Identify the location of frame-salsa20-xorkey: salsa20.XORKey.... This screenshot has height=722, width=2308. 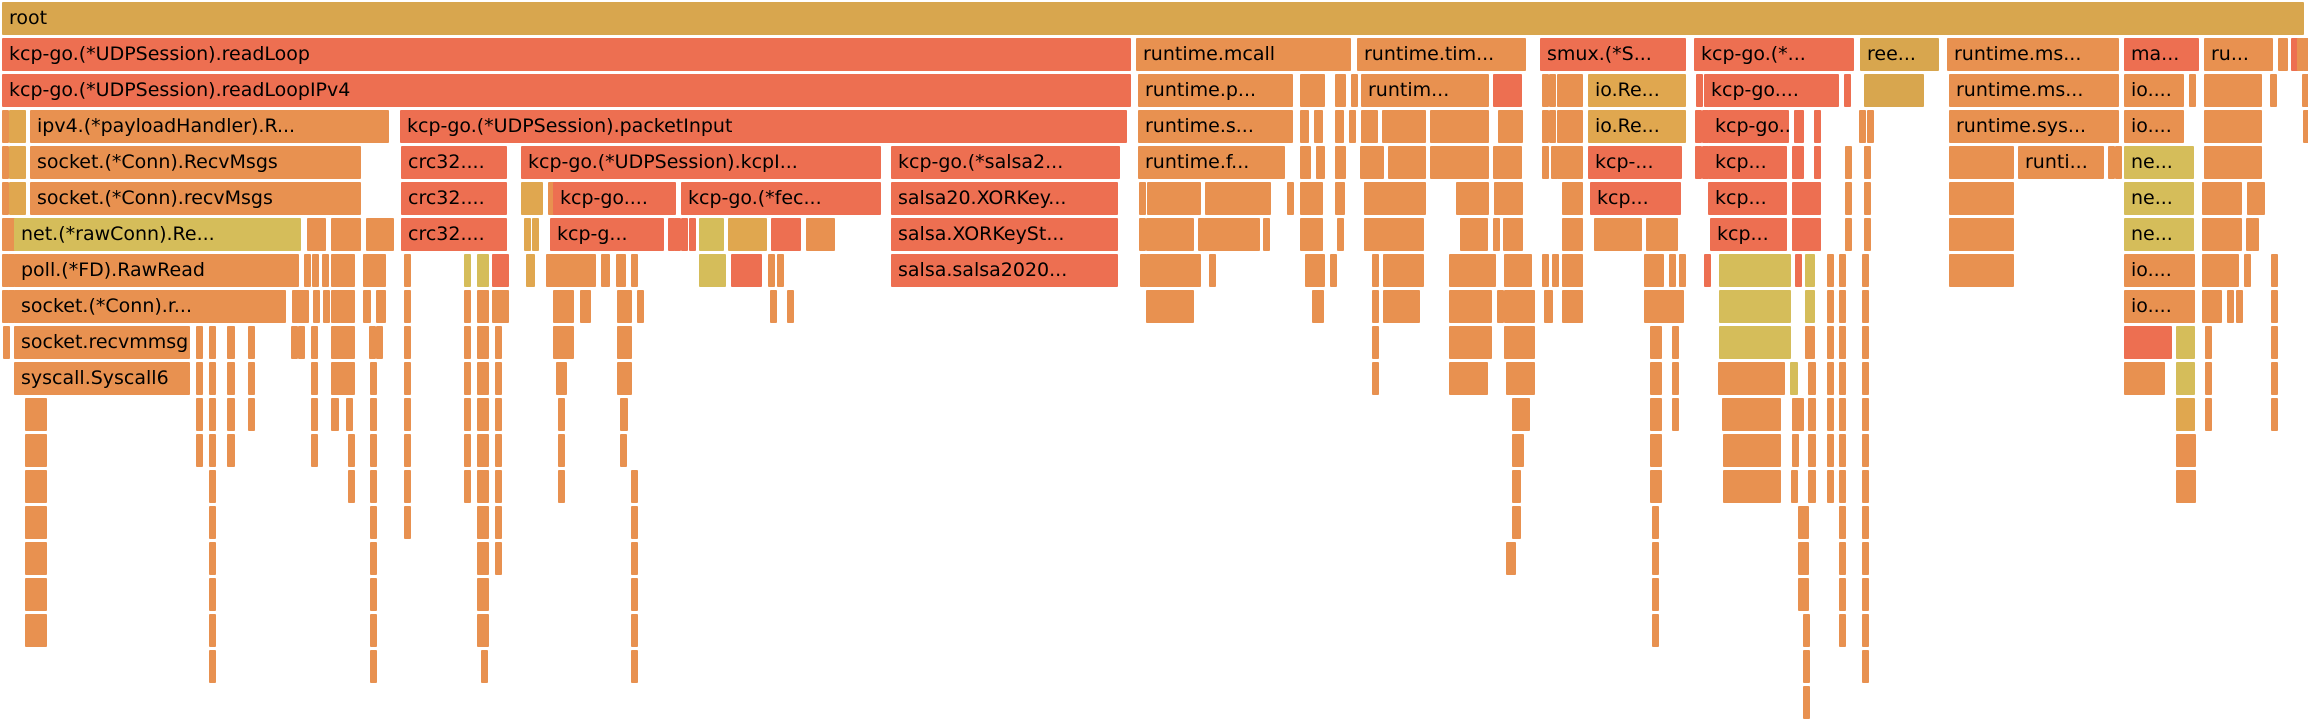
(1004, 198).